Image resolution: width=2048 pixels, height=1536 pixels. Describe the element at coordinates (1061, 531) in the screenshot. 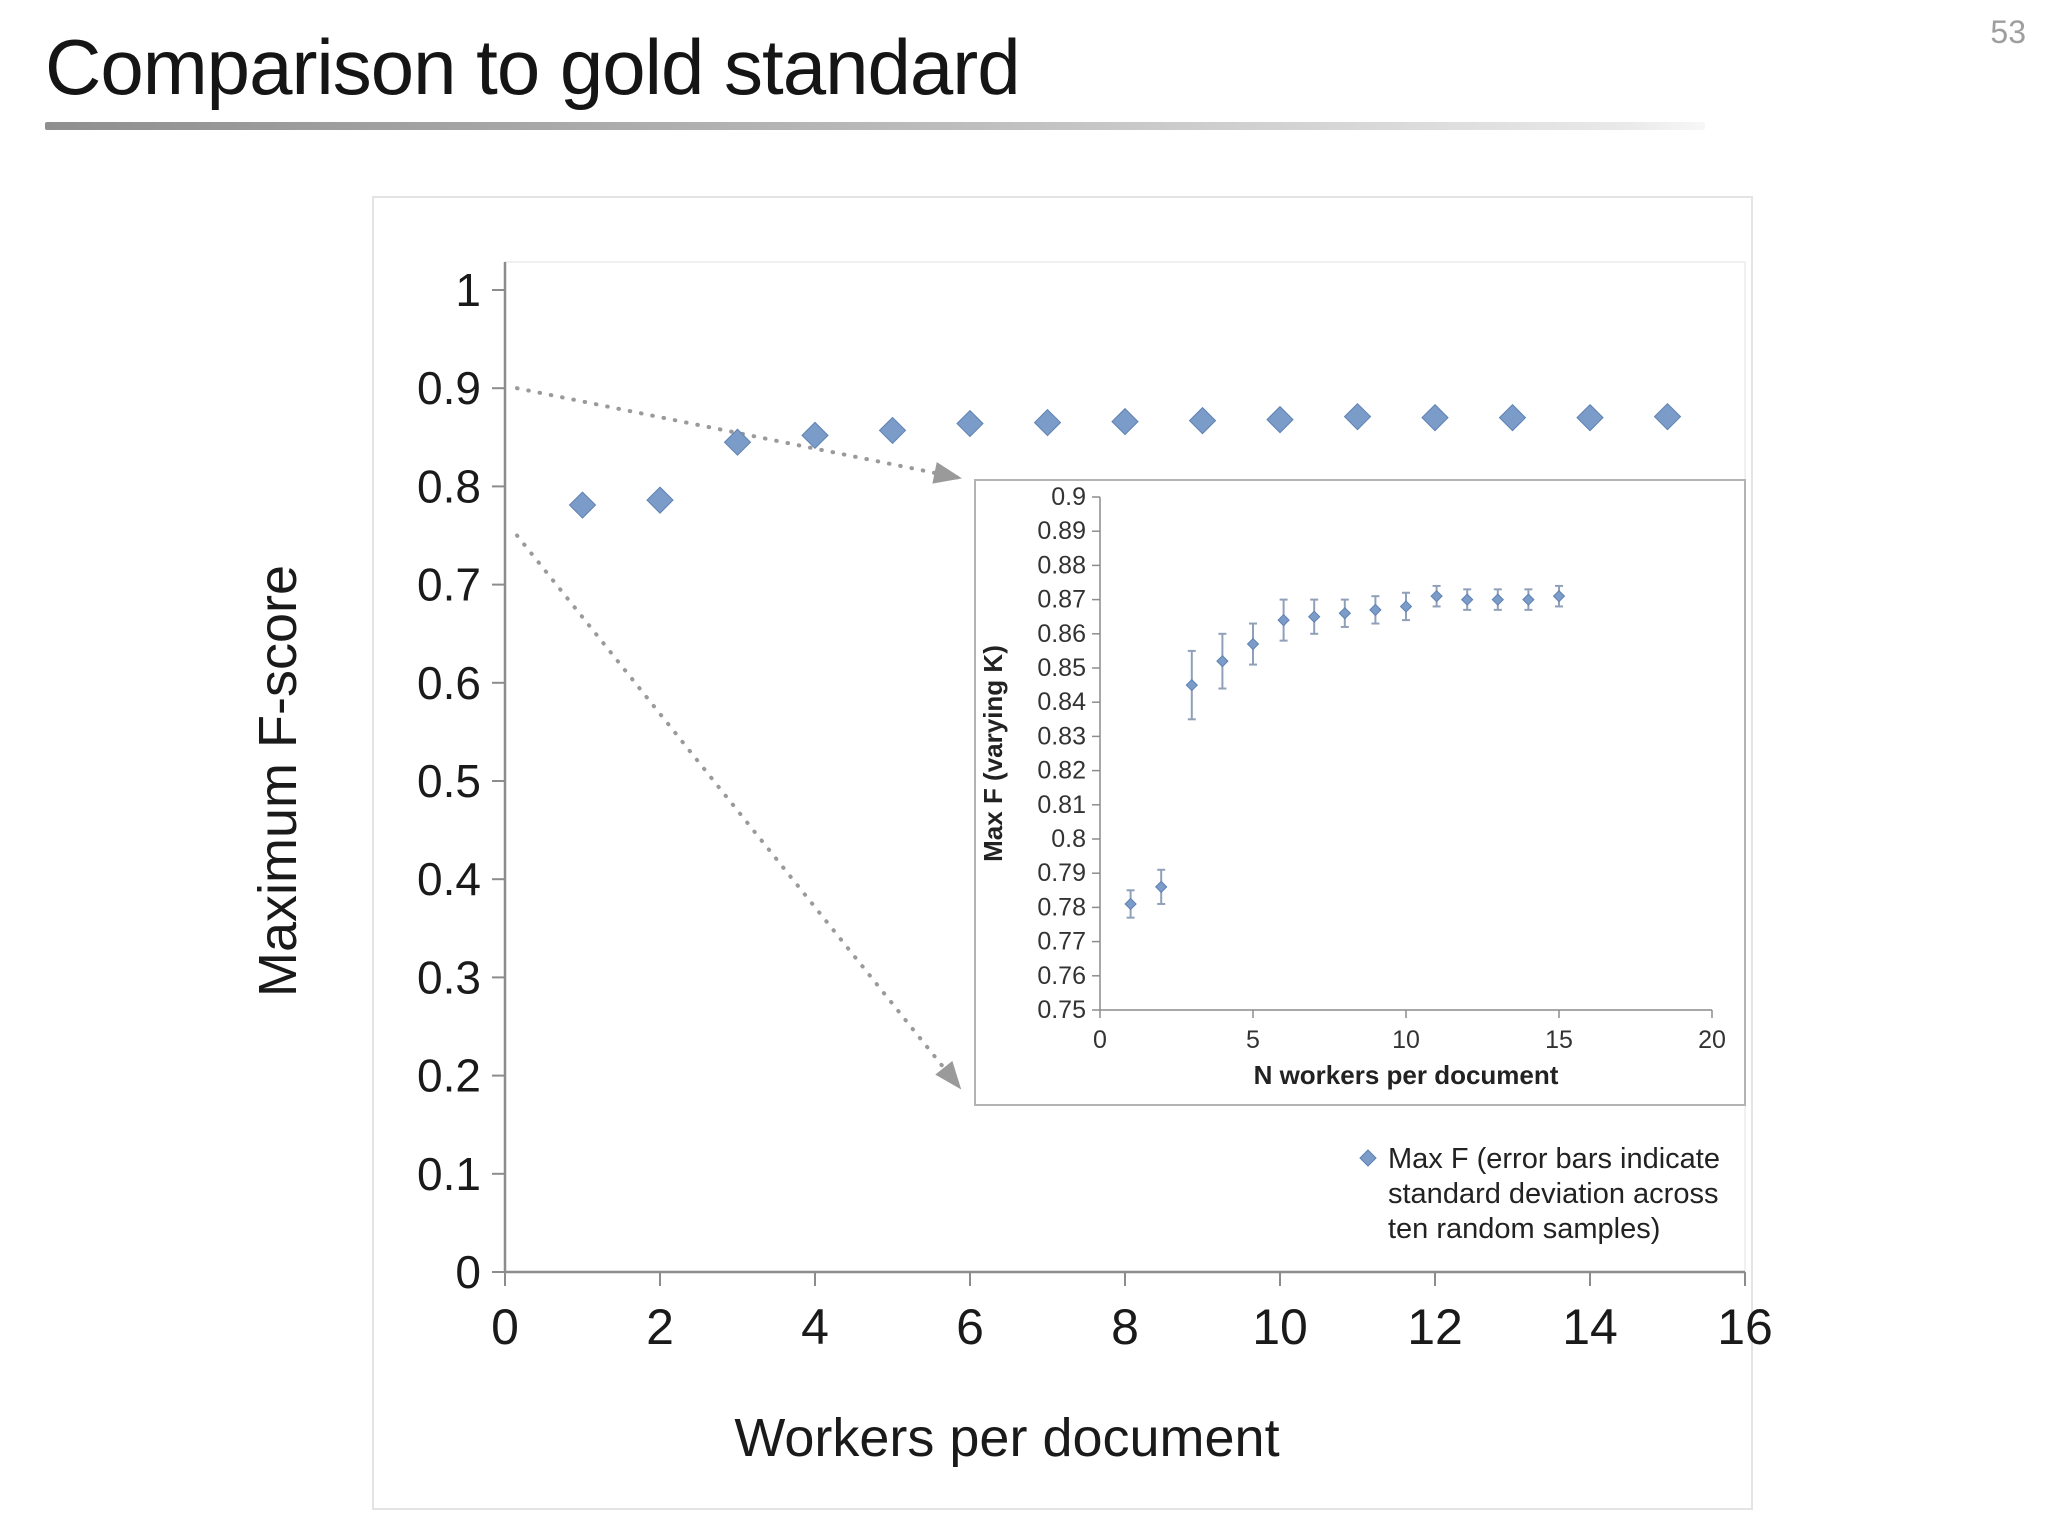

I see `inset-y-tick-label: 0.89` at that location.